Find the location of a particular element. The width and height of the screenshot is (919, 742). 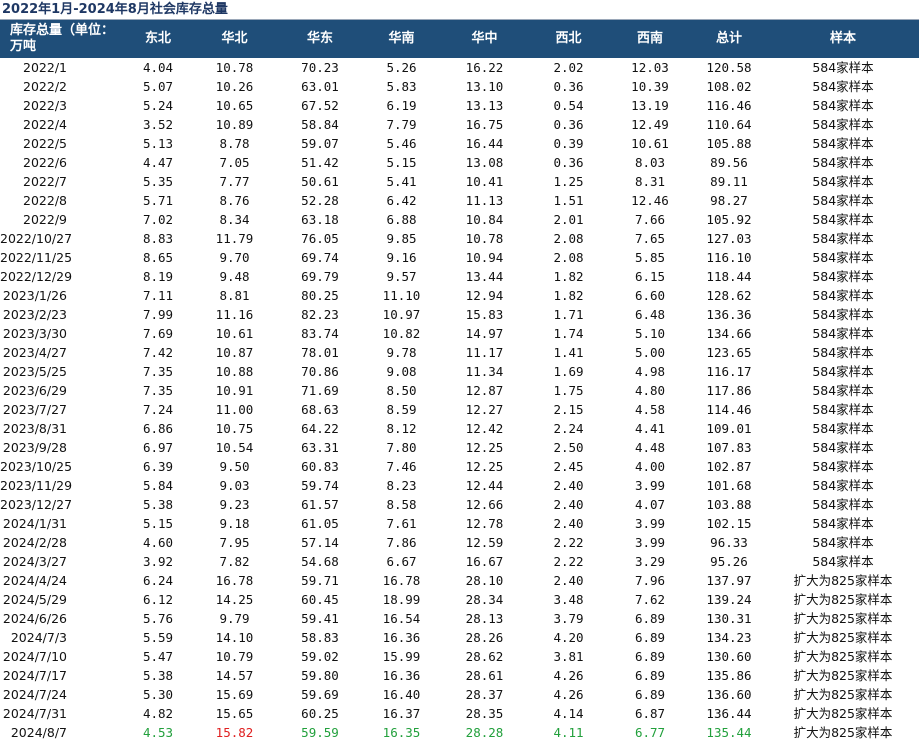

cell-northeast: 5.15 is located at coordinates (158, 523).